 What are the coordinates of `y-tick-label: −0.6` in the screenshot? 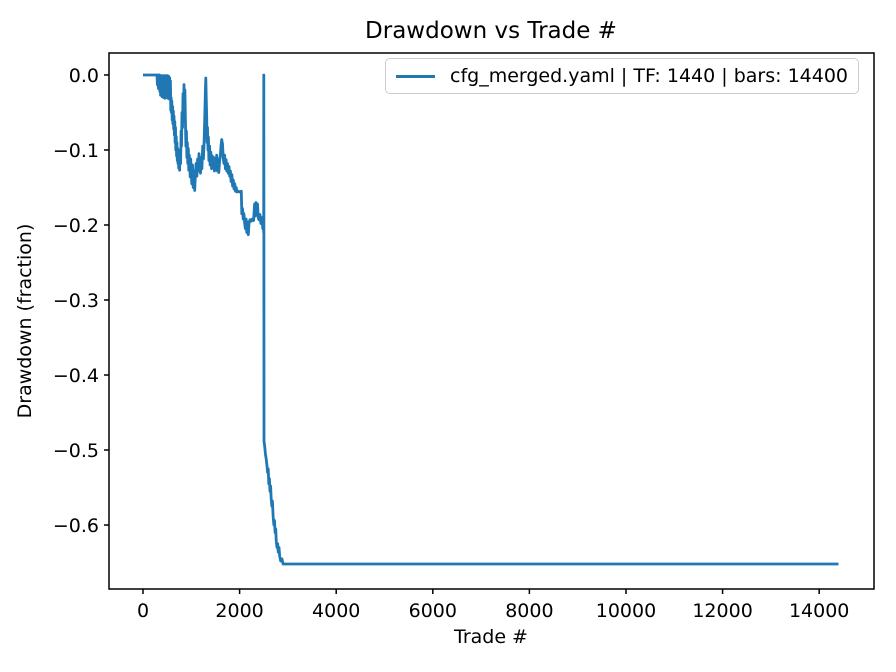 It's located at (76, 526).